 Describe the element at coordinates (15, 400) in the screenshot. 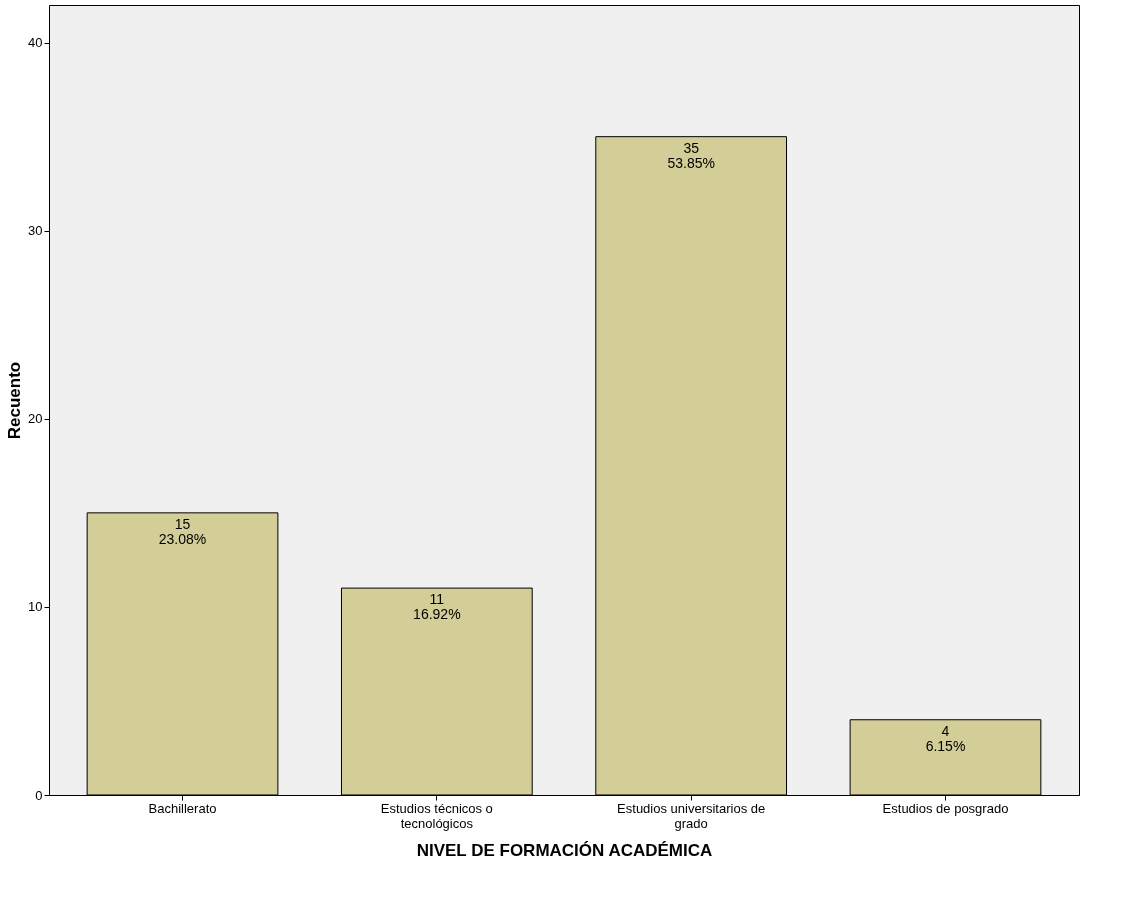

I see `y-axis-title: Recuento` at that location.